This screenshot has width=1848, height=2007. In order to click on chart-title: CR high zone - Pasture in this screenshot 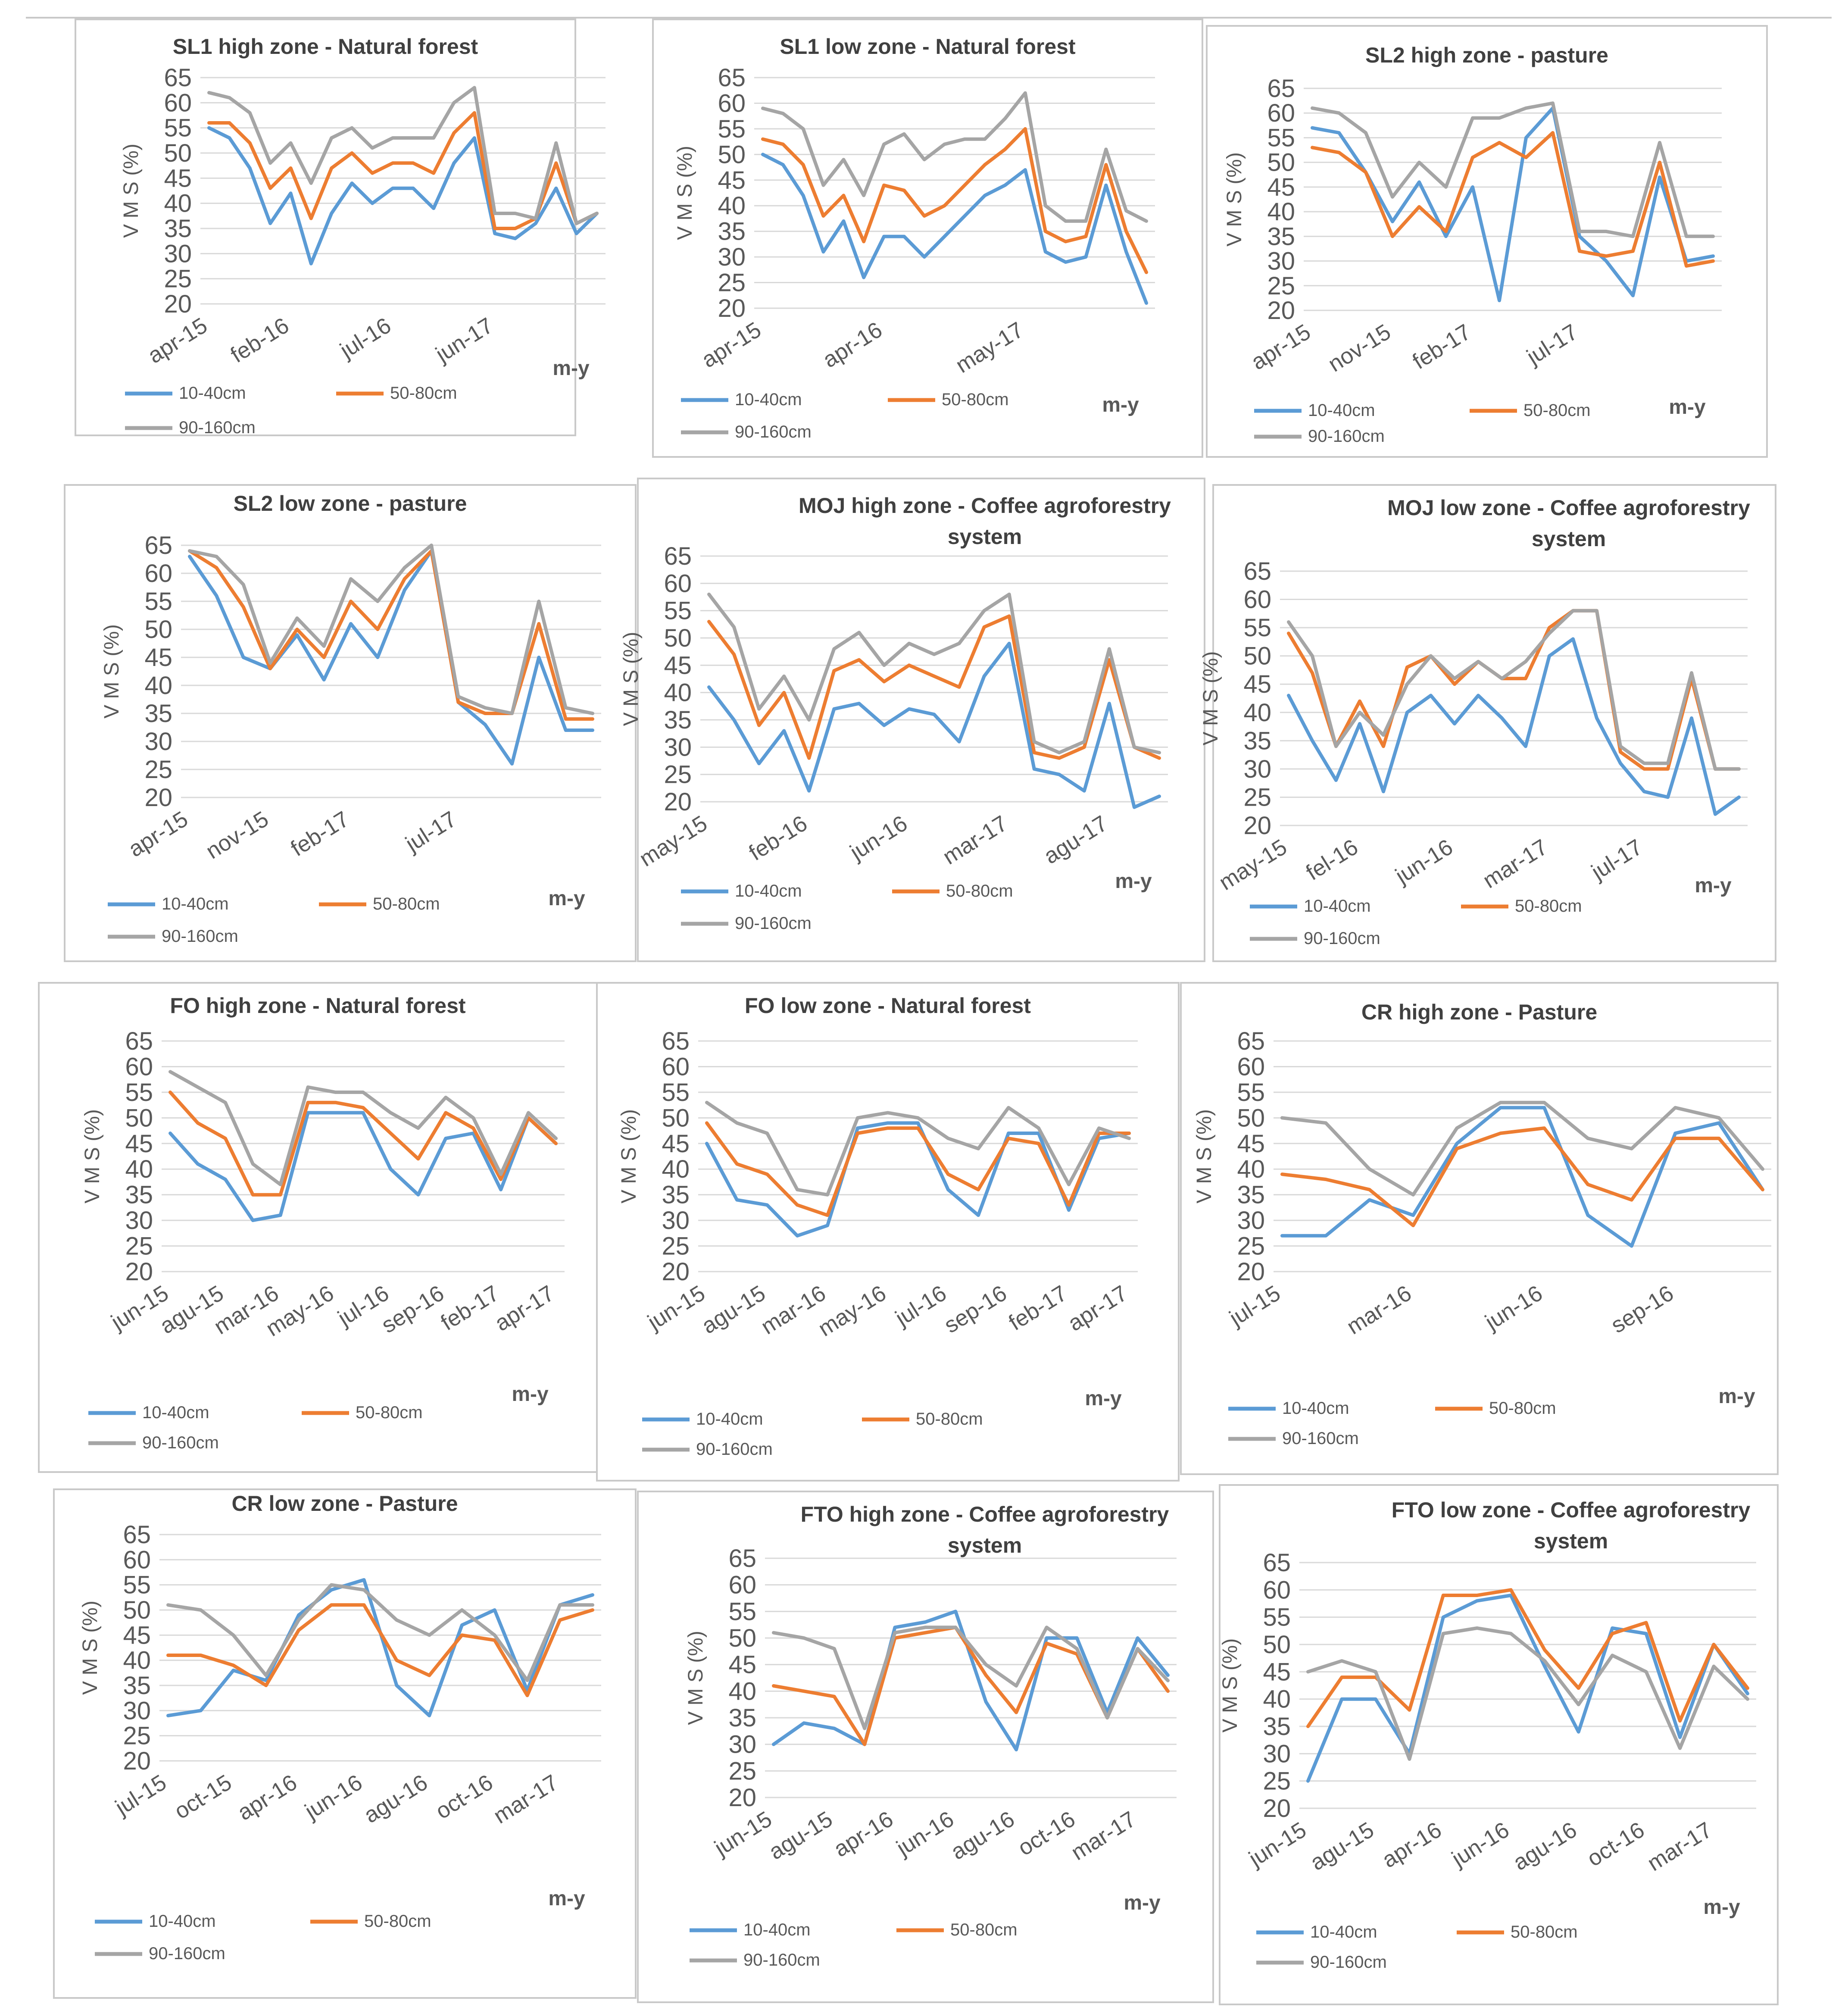, I will do `click(1479, 1012)`.